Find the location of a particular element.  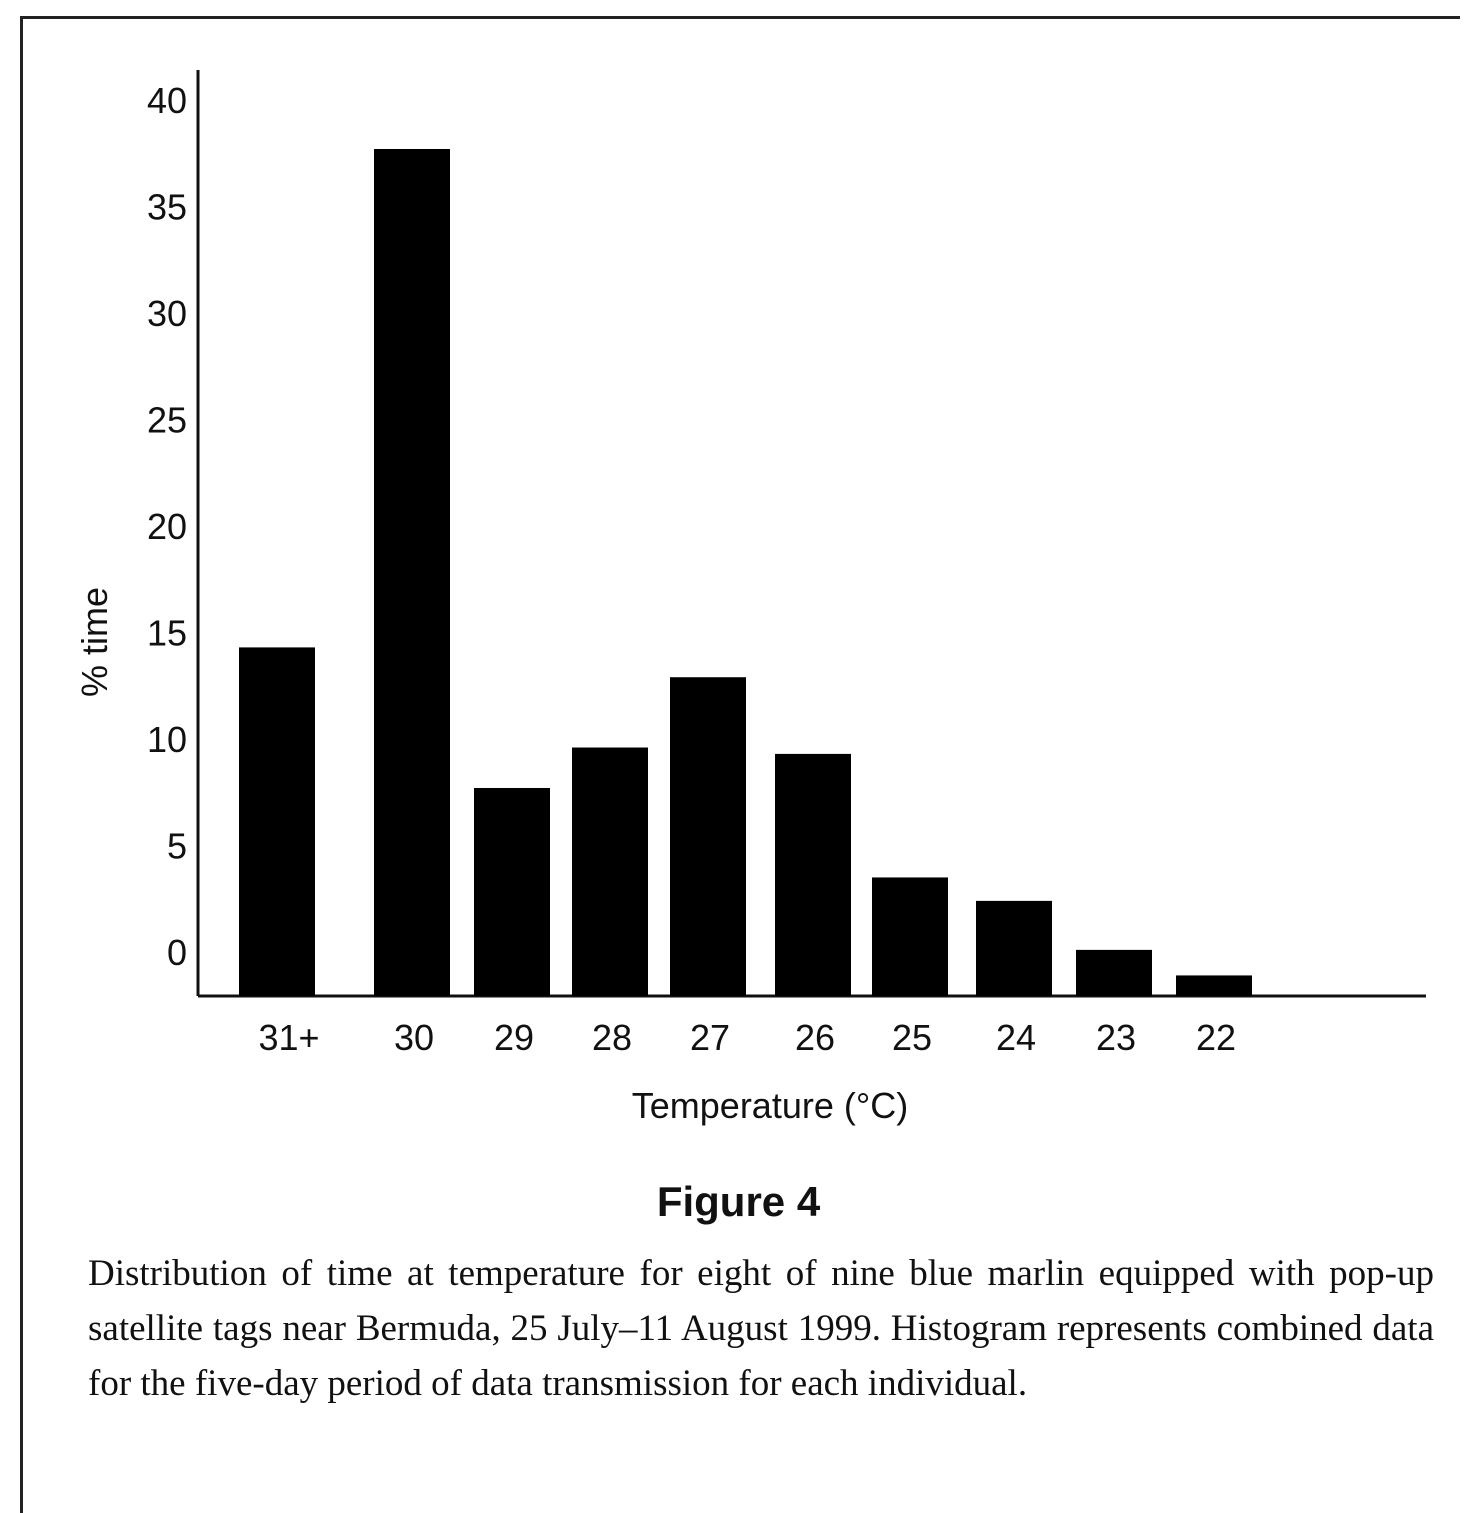

y-tick-labels: 0 5 10 15 20 25 30 35 40 is located at coordinates (167, 526).